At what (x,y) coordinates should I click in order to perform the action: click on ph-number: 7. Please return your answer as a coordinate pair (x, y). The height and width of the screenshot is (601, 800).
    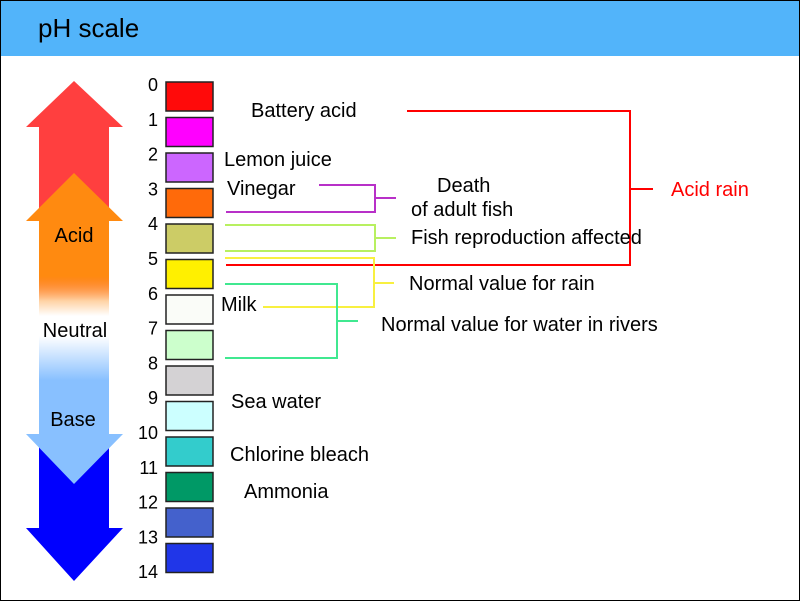
    Looking at the image, I should click on (153, 329).